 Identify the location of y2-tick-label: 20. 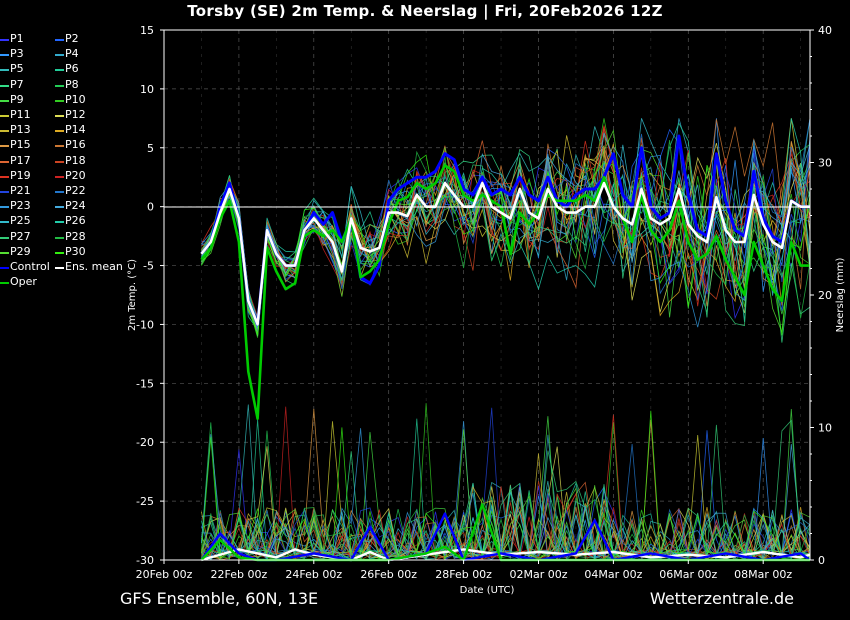
(825, 295).